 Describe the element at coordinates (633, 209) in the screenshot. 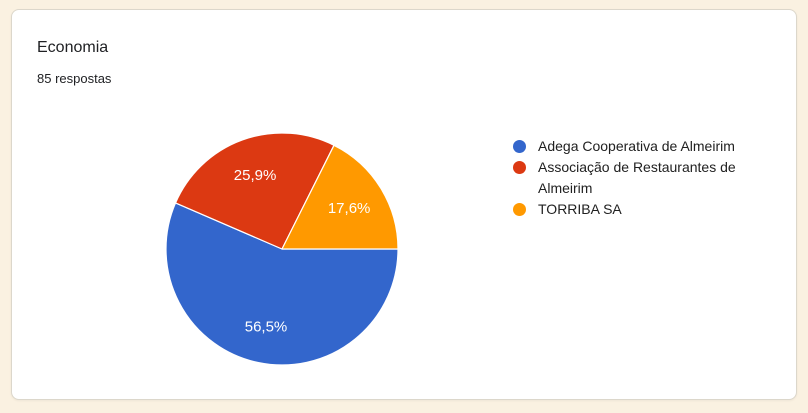

I see `legend-item-3: TORRIBA SA` at that location.